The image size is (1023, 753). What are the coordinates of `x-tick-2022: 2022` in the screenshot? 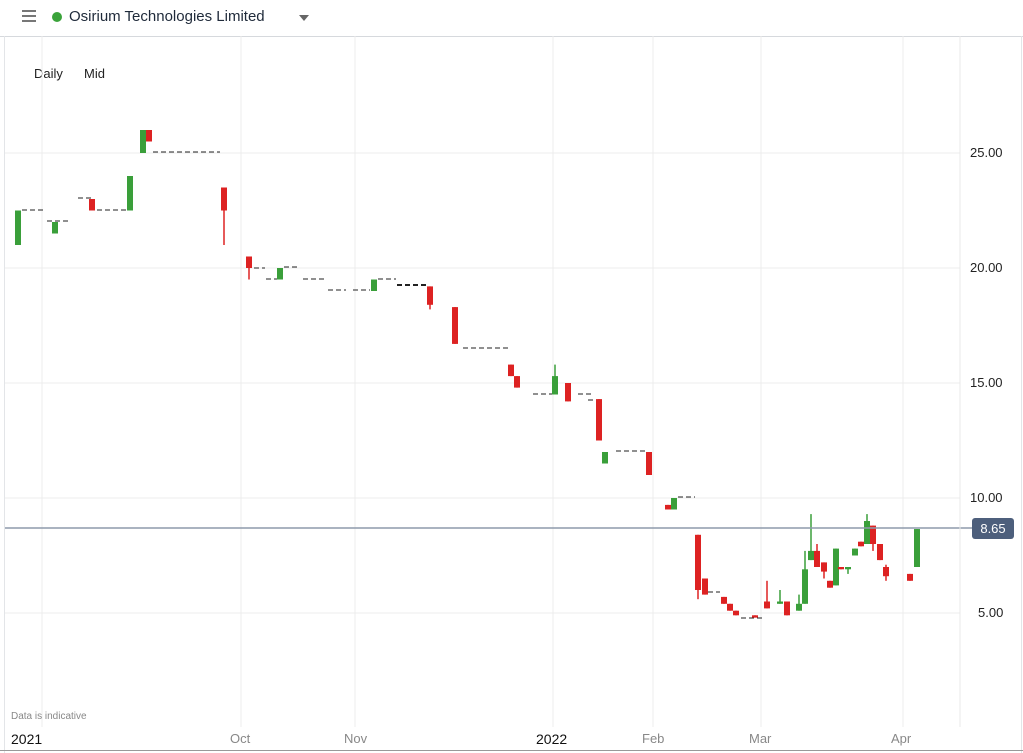 It's located at (552, 739).